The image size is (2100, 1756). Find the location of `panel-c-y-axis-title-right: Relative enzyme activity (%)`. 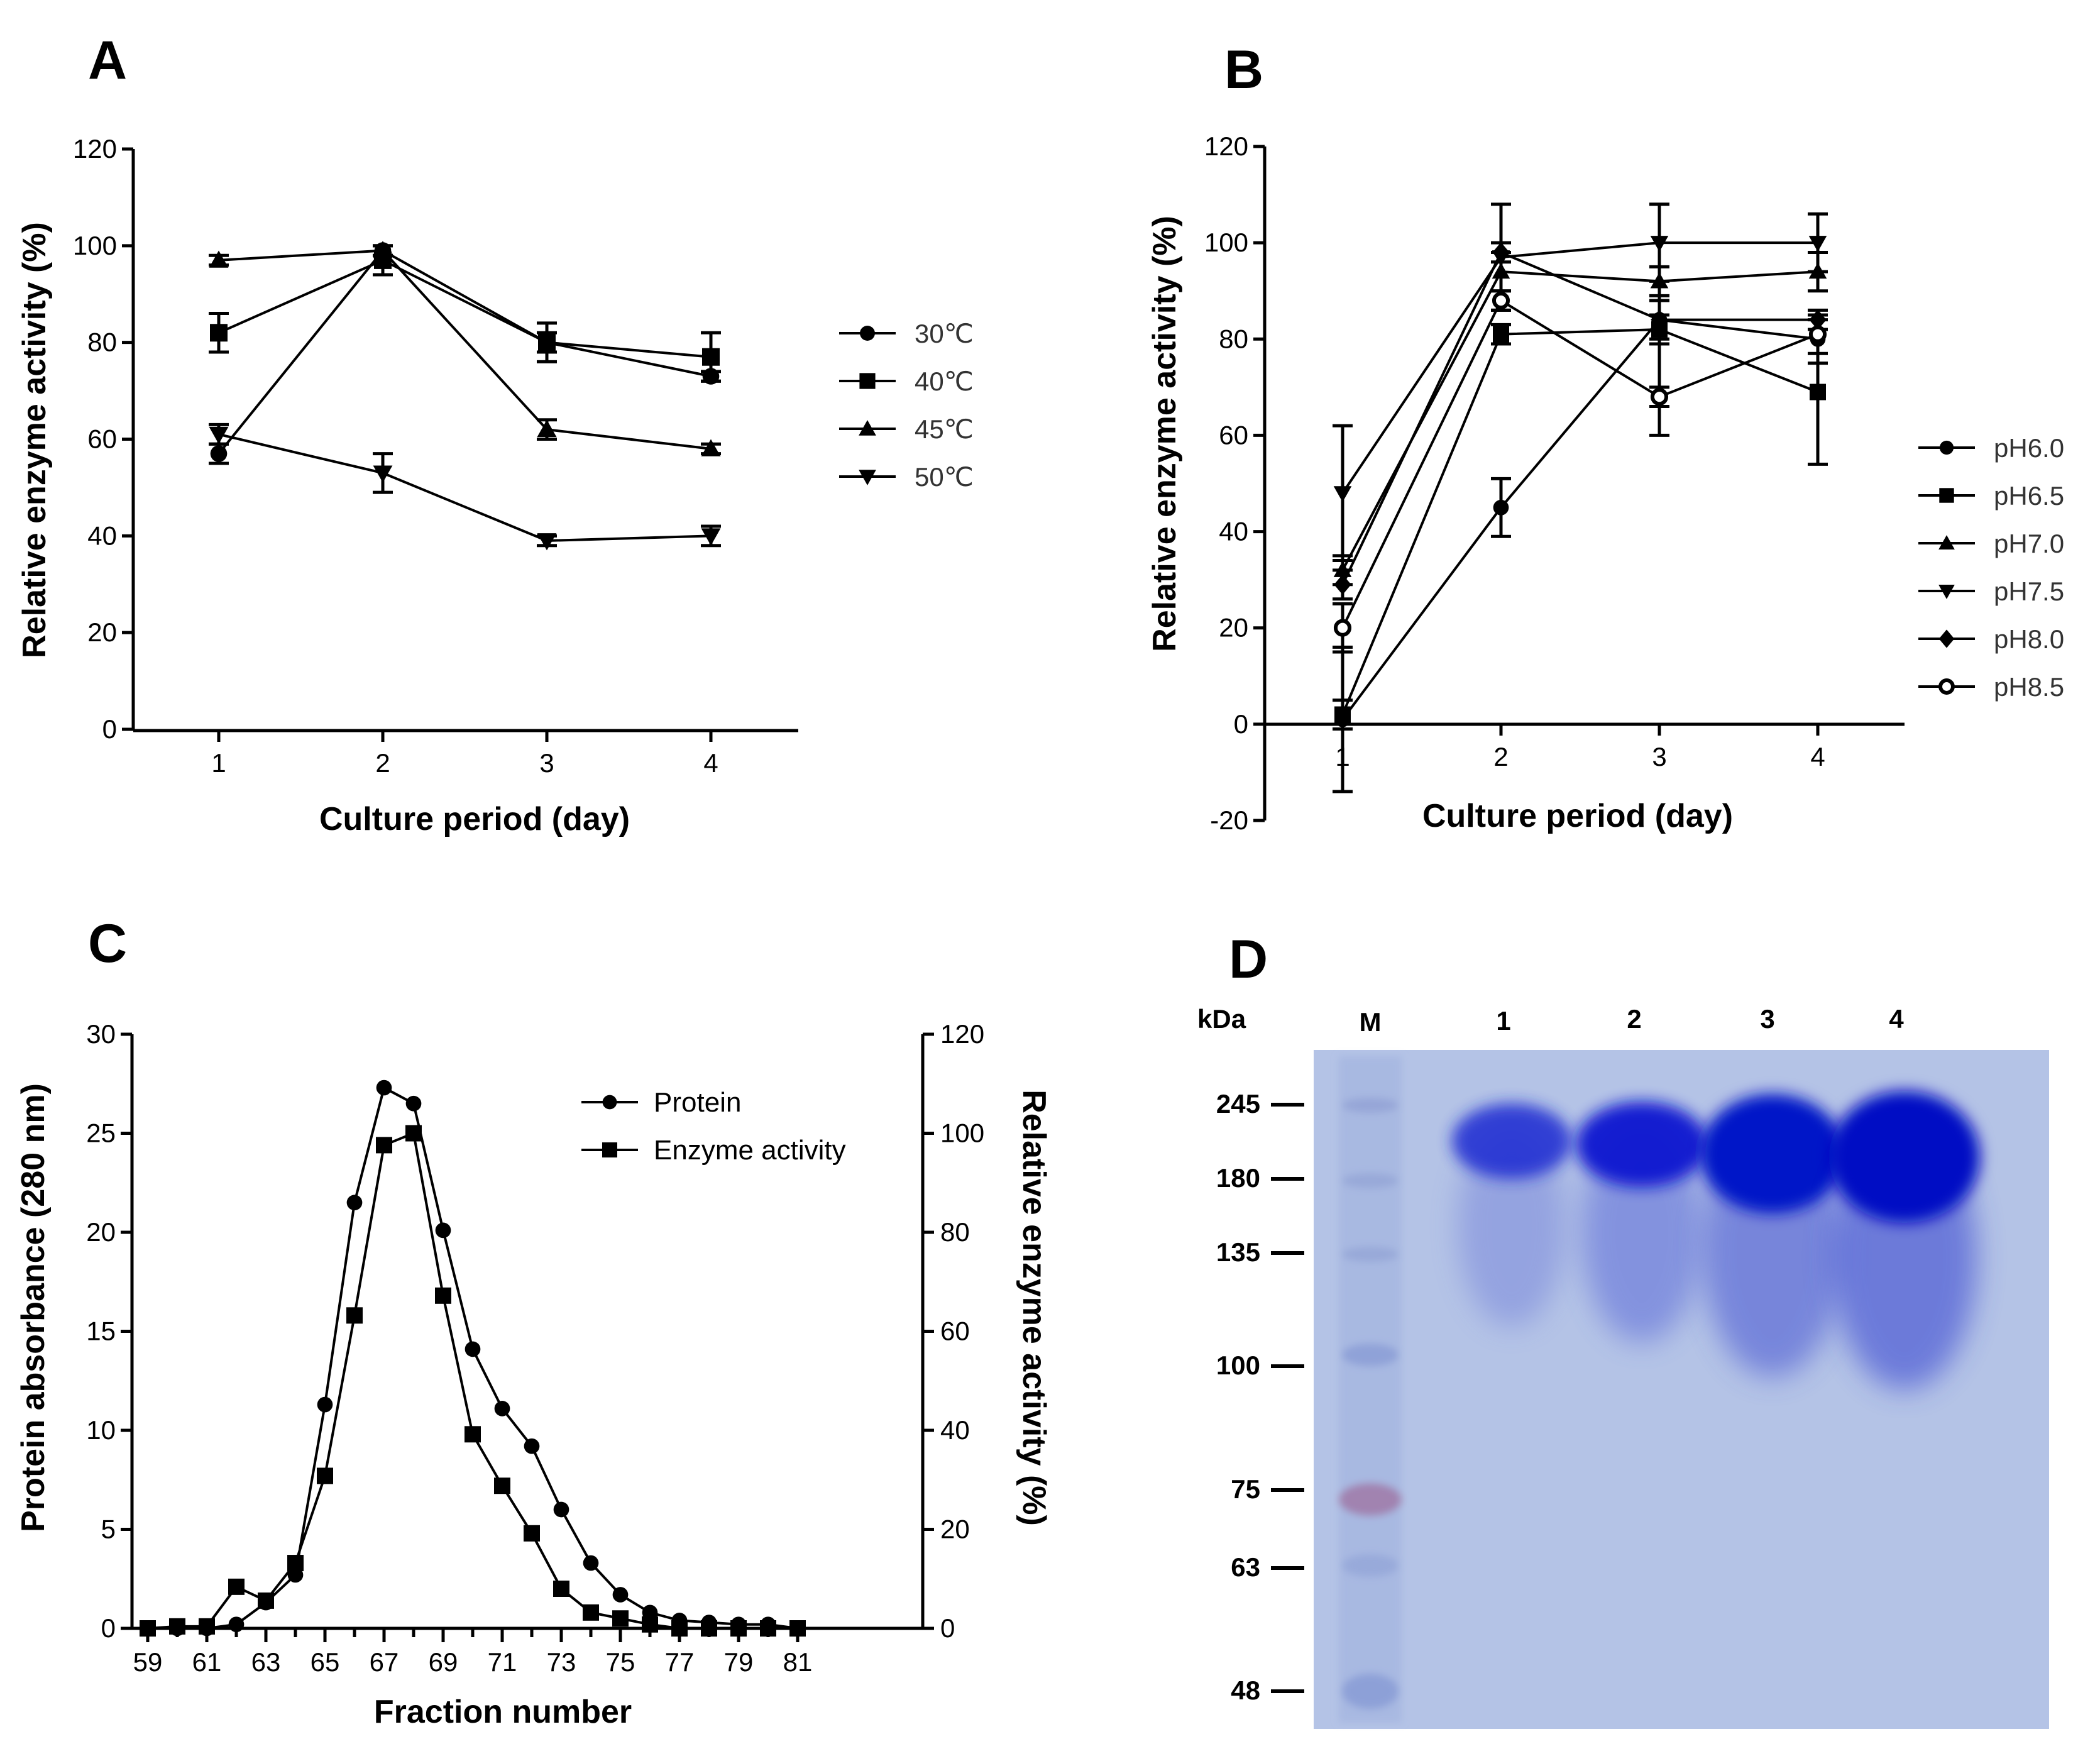

panel-c-y-axis-title-right: Relative enzyme activity (%) is located at coordinates (1034, 1308).